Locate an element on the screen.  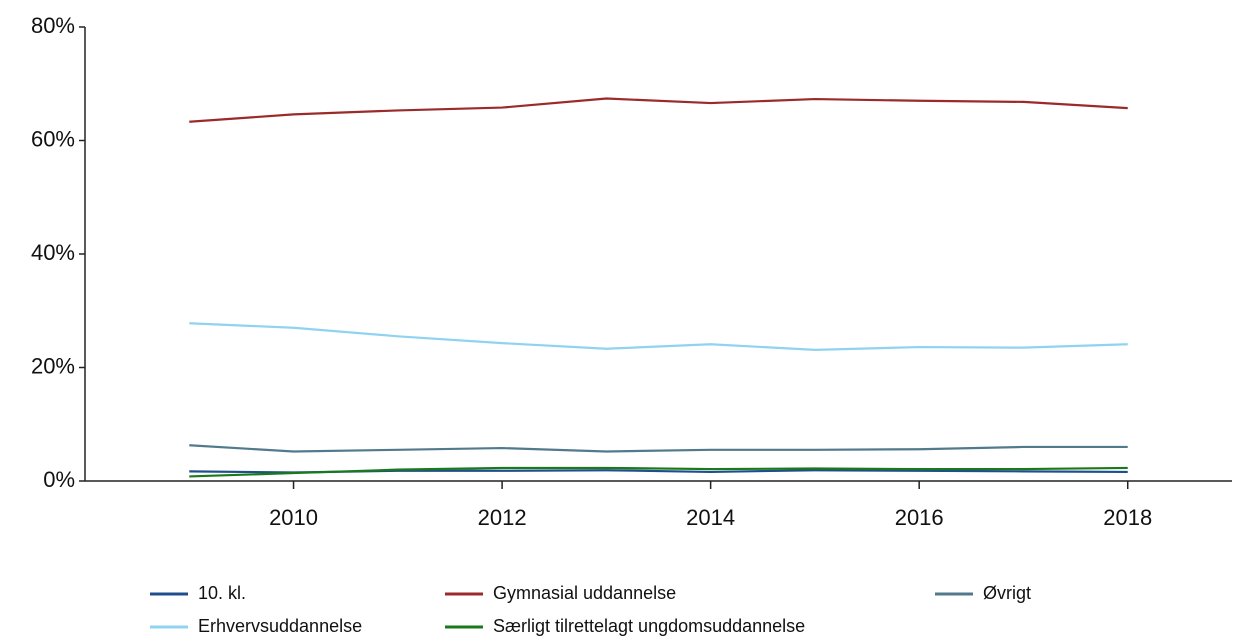
legend-label: 10. kl. is located at coordinates (222, 593).